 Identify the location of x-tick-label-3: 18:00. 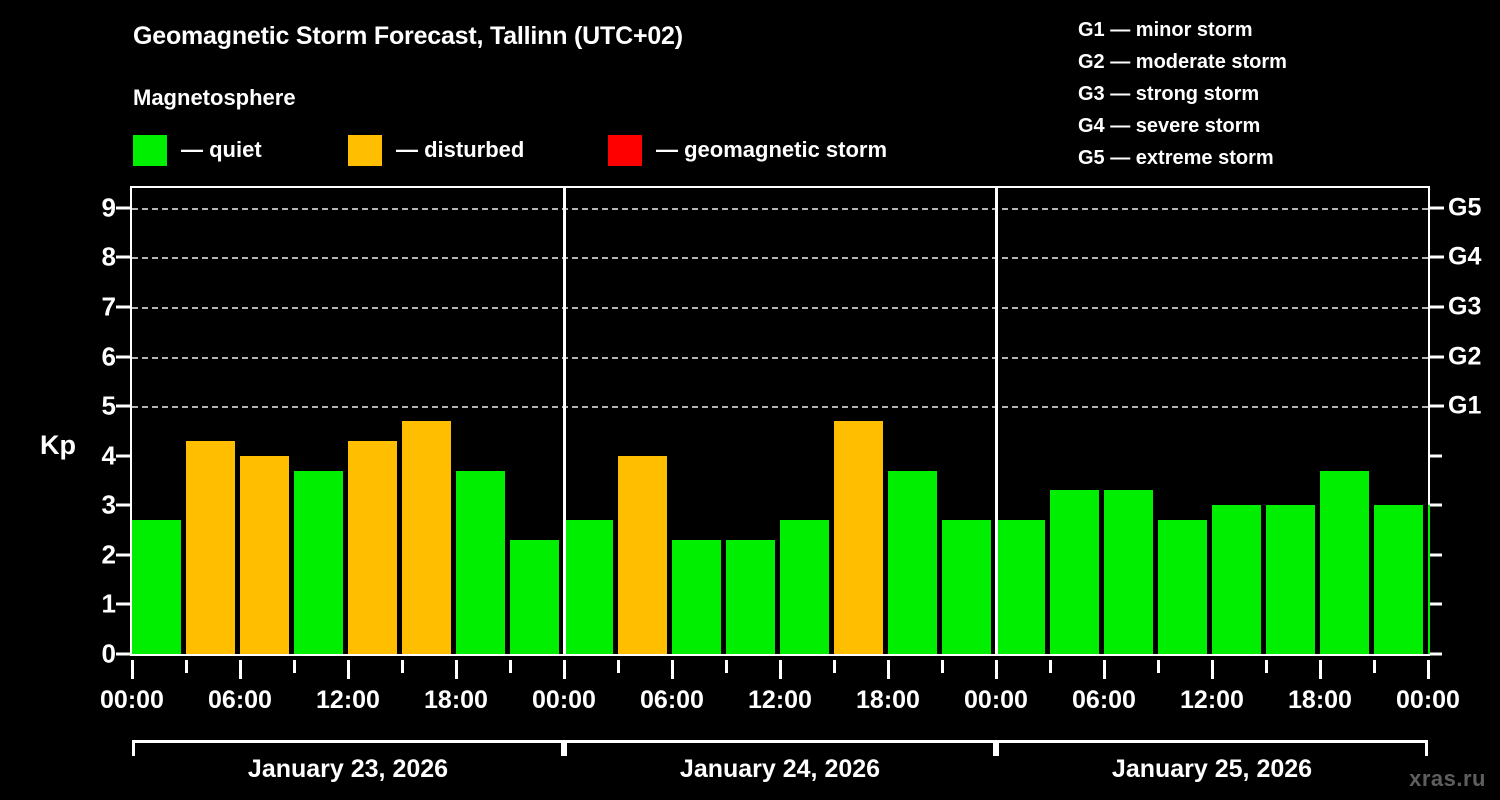
(456, 700).